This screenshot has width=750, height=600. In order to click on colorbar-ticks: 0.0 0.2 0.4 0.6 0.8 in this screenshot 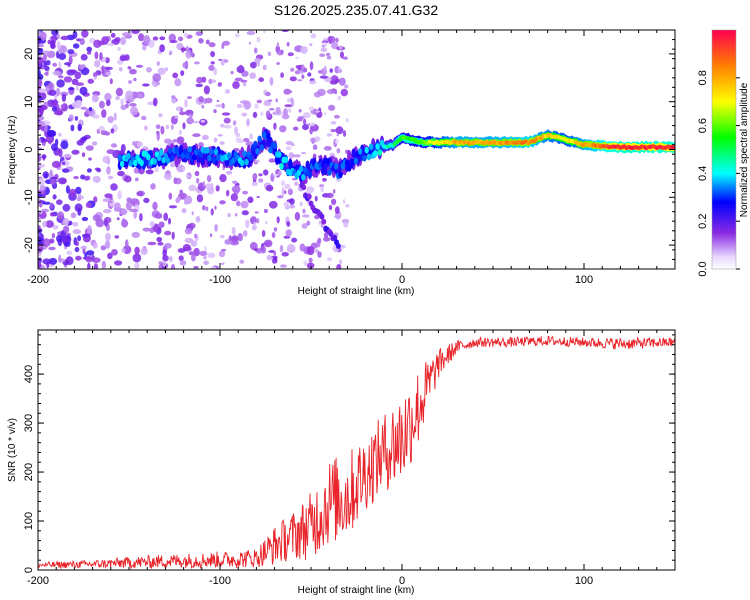, I will do `click(718, 173)`.